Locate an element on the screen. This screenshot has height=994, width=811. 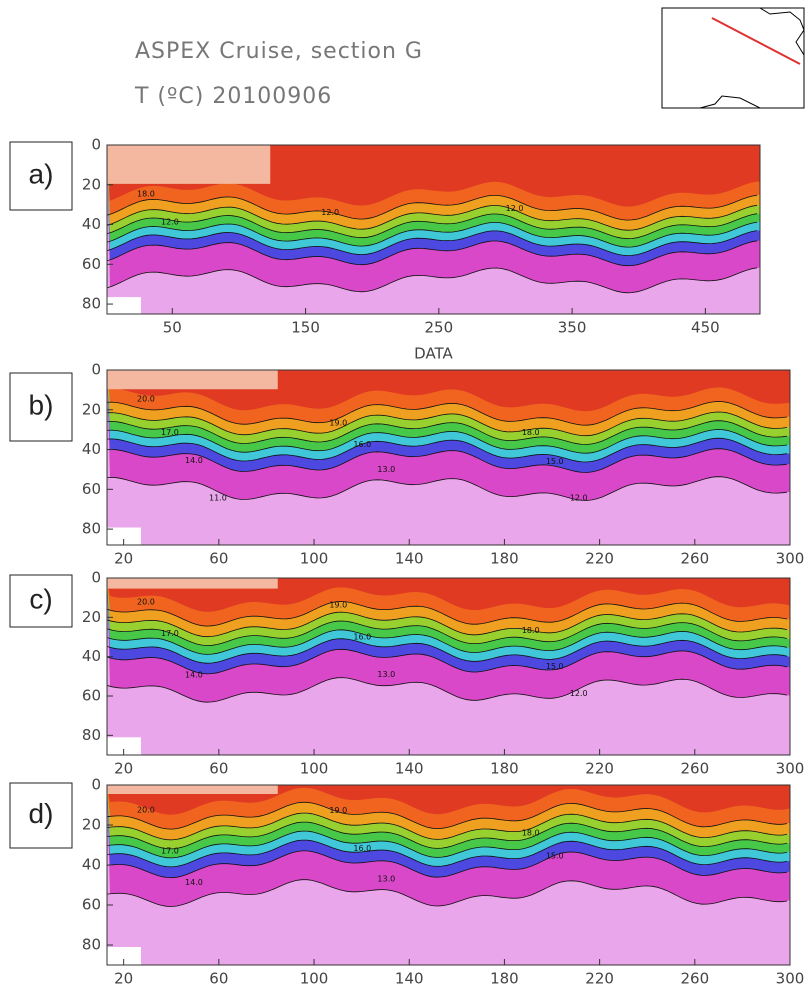
x-tick-label: 50 is located at coordinates (172, 328).